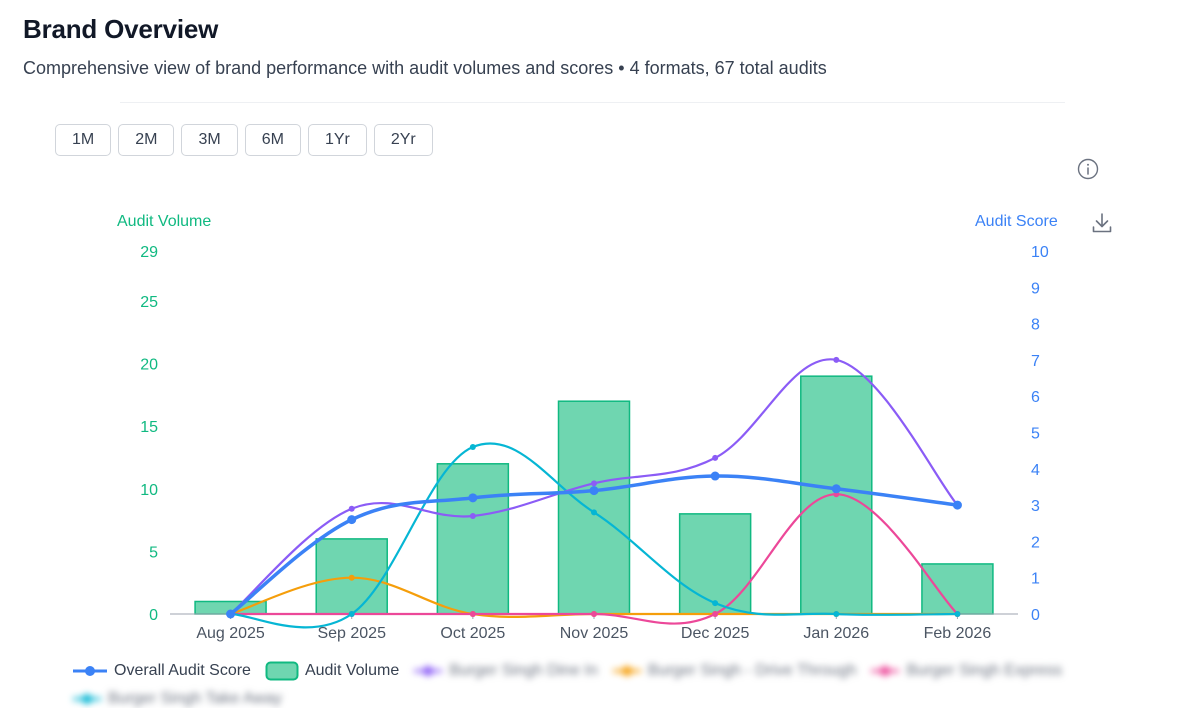 The height and width of the screenshot is (708, 1200). I want to click on left-axis-tick-label: 0, so click(153, 615).